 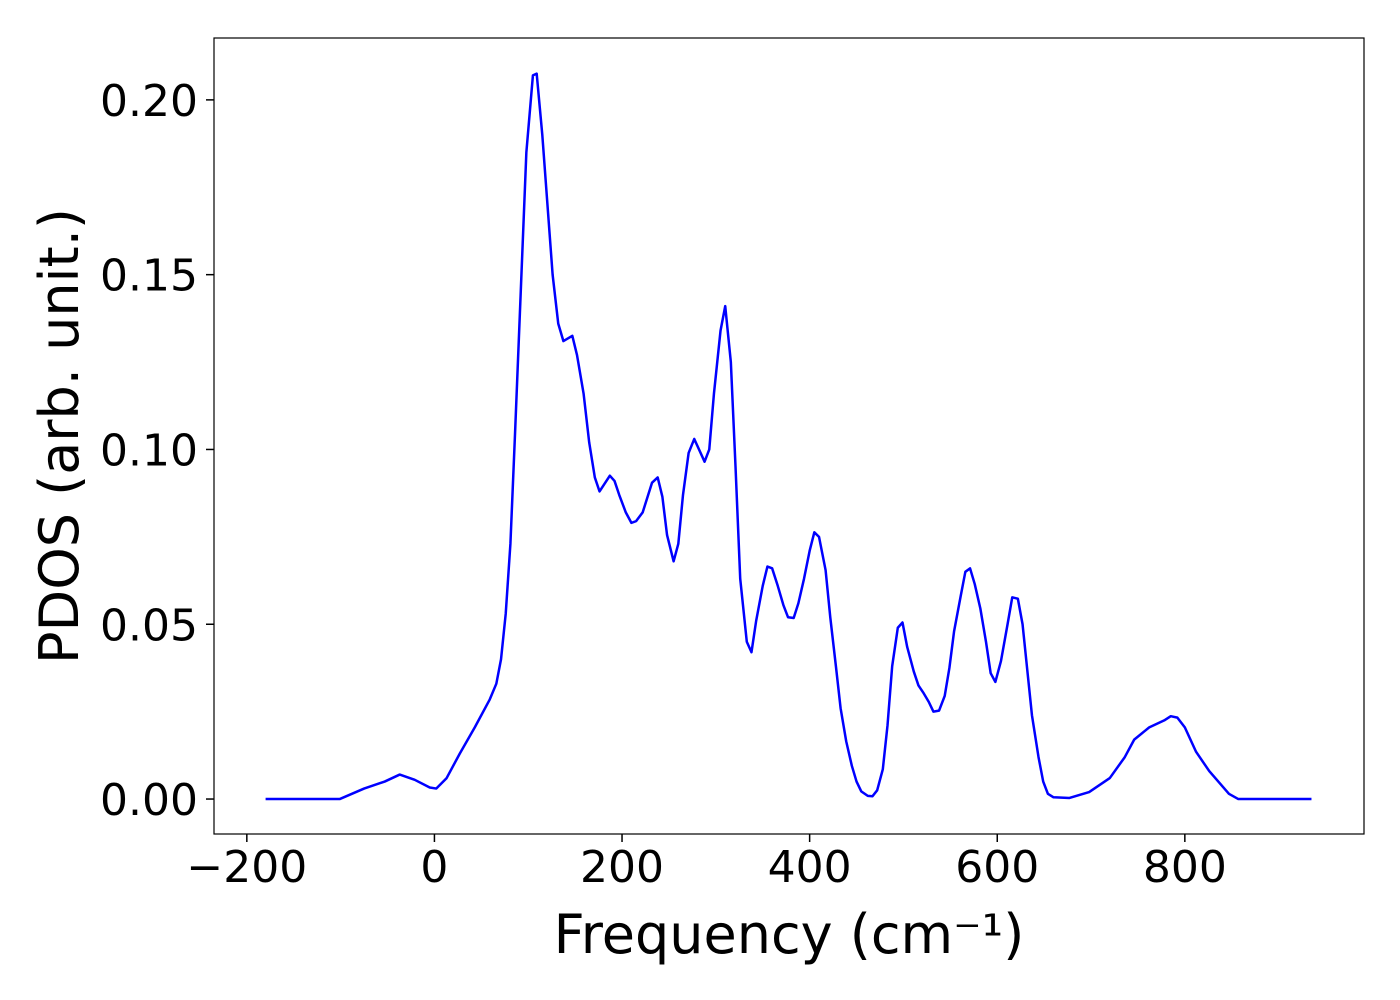 I want to click on x-tick-label: 200, so click(x=622, y=867).